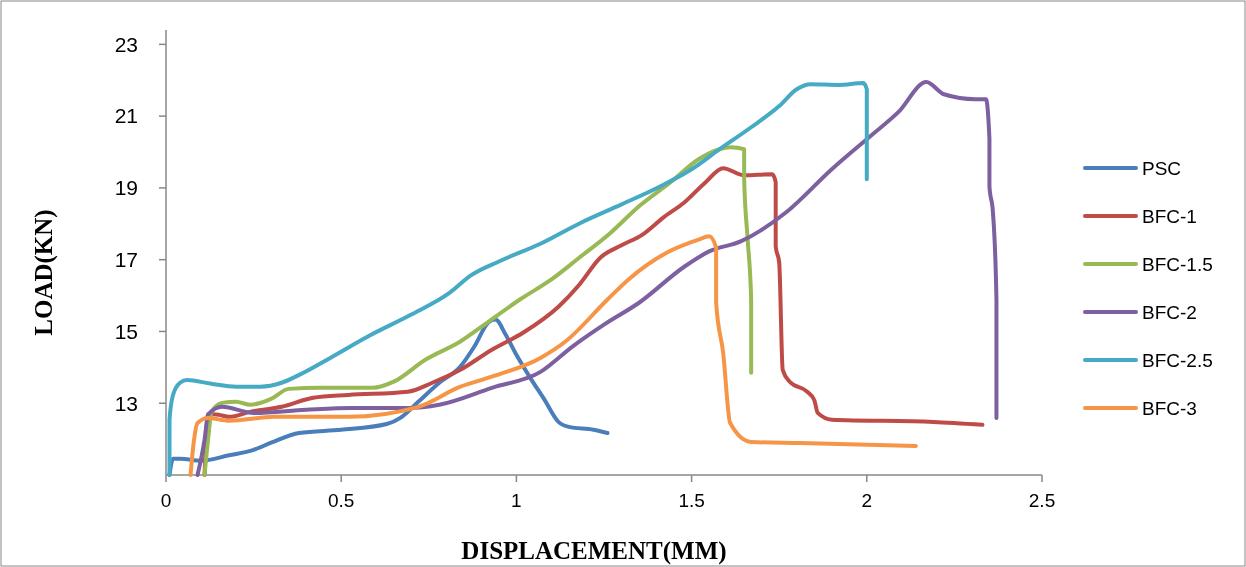  Describe the element at coordinates (126, 403) in the screenshot. I see `y-tick-label: 13` at that location.